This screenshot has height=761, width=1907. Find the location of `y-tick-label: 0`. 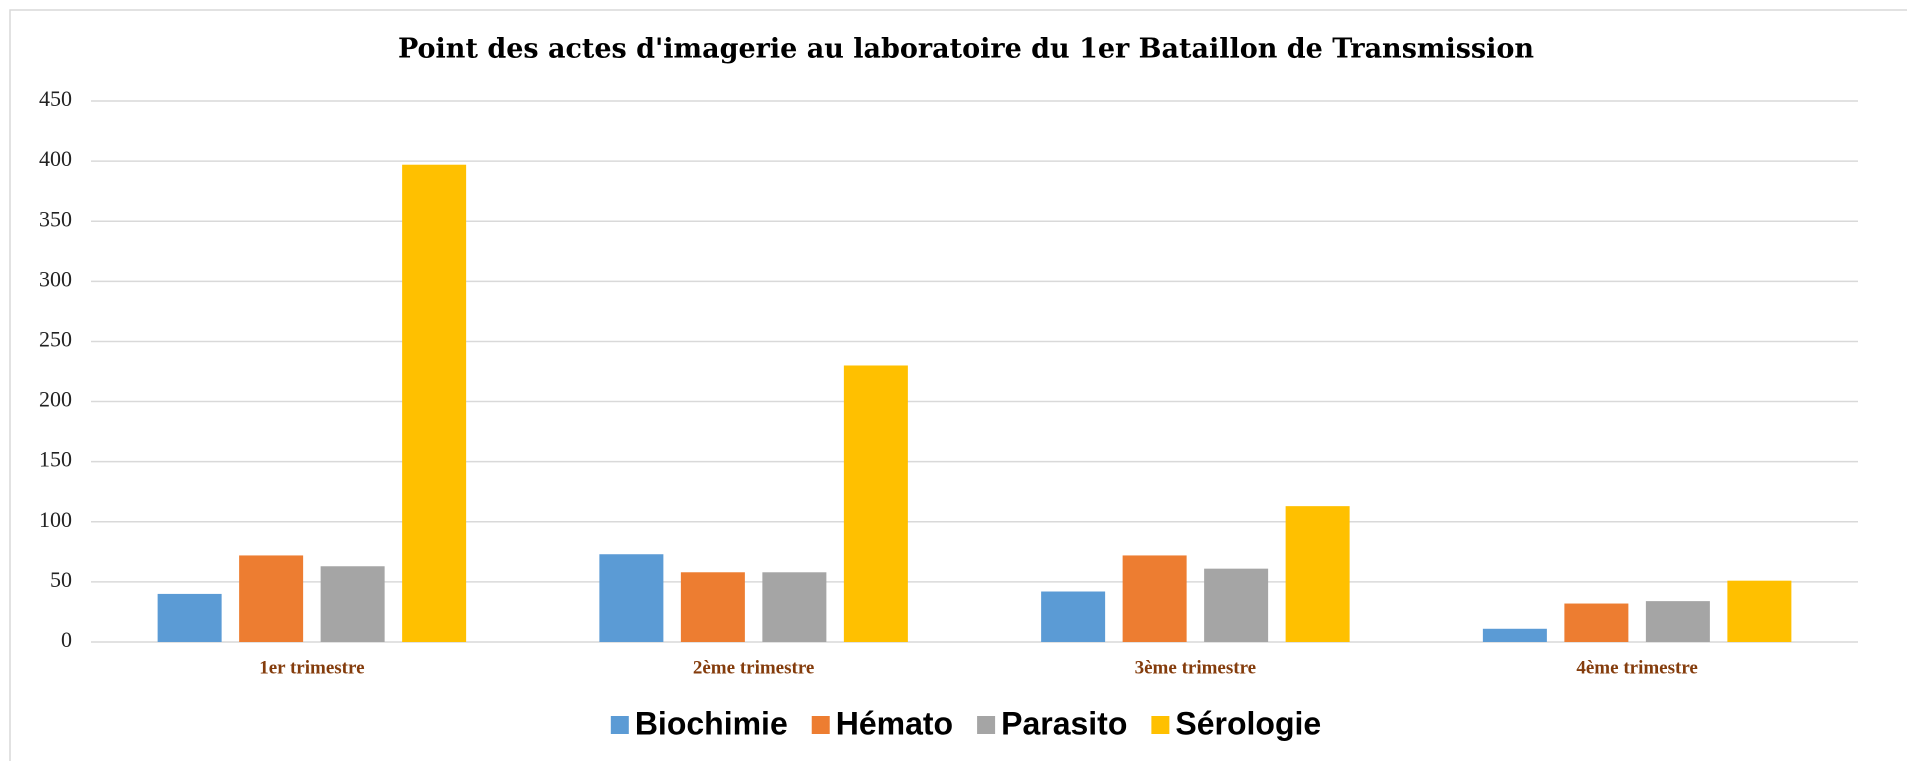

y-tick-label: 0 is located at coordinates (66, 639).